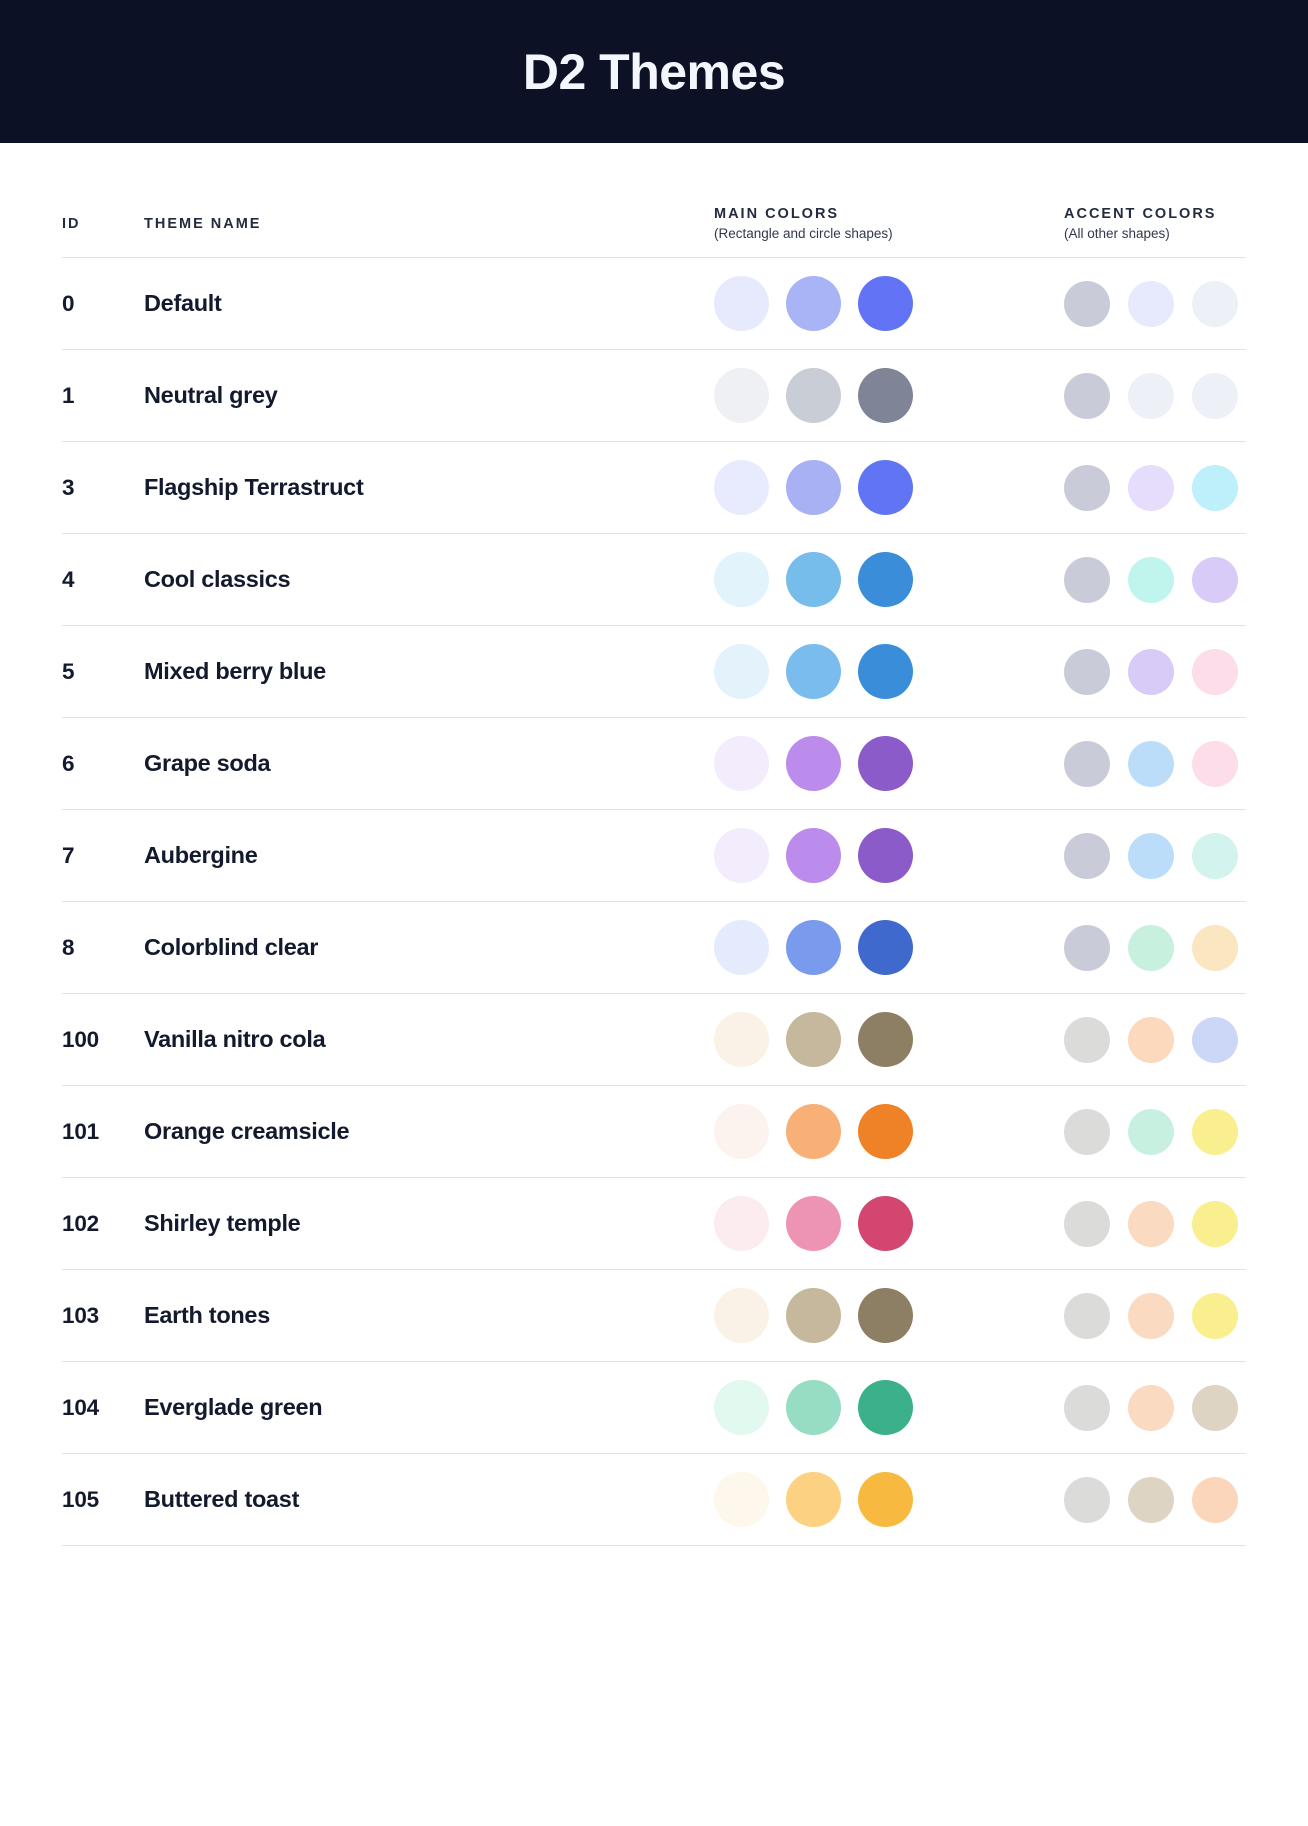 The height and width of the screenshot is (1826, 1308). What do you see at coordinates (654, 671) in the screenshot?
I see `table-row: 5 Mixed berry blue` at bounding box center [654, 671].